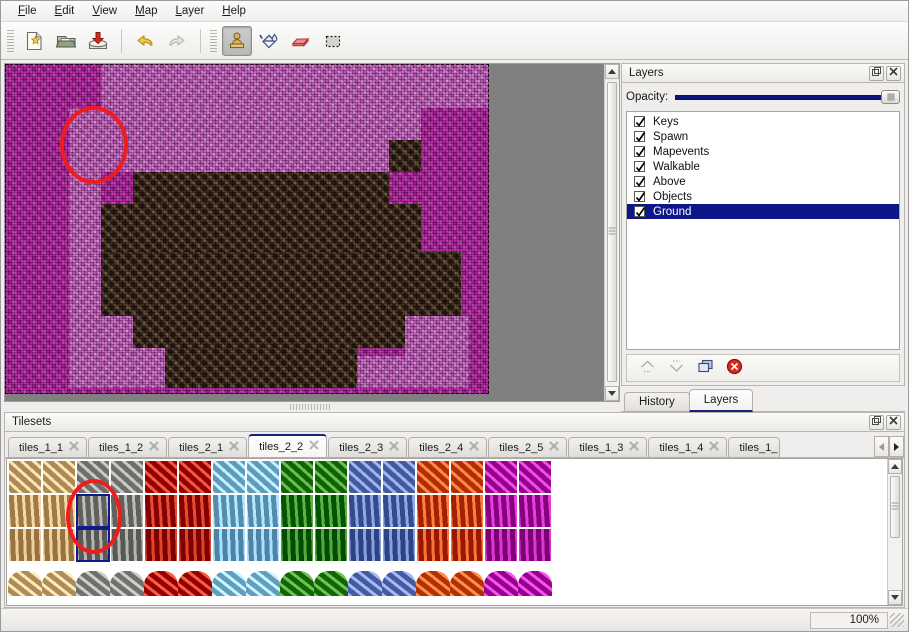 This screenshot has height=632, width=909. What do you see at coordinates (754, 447) in the screenshot?
I see `tileset-tab: tiles_1_` at bounding box center [754, 447].